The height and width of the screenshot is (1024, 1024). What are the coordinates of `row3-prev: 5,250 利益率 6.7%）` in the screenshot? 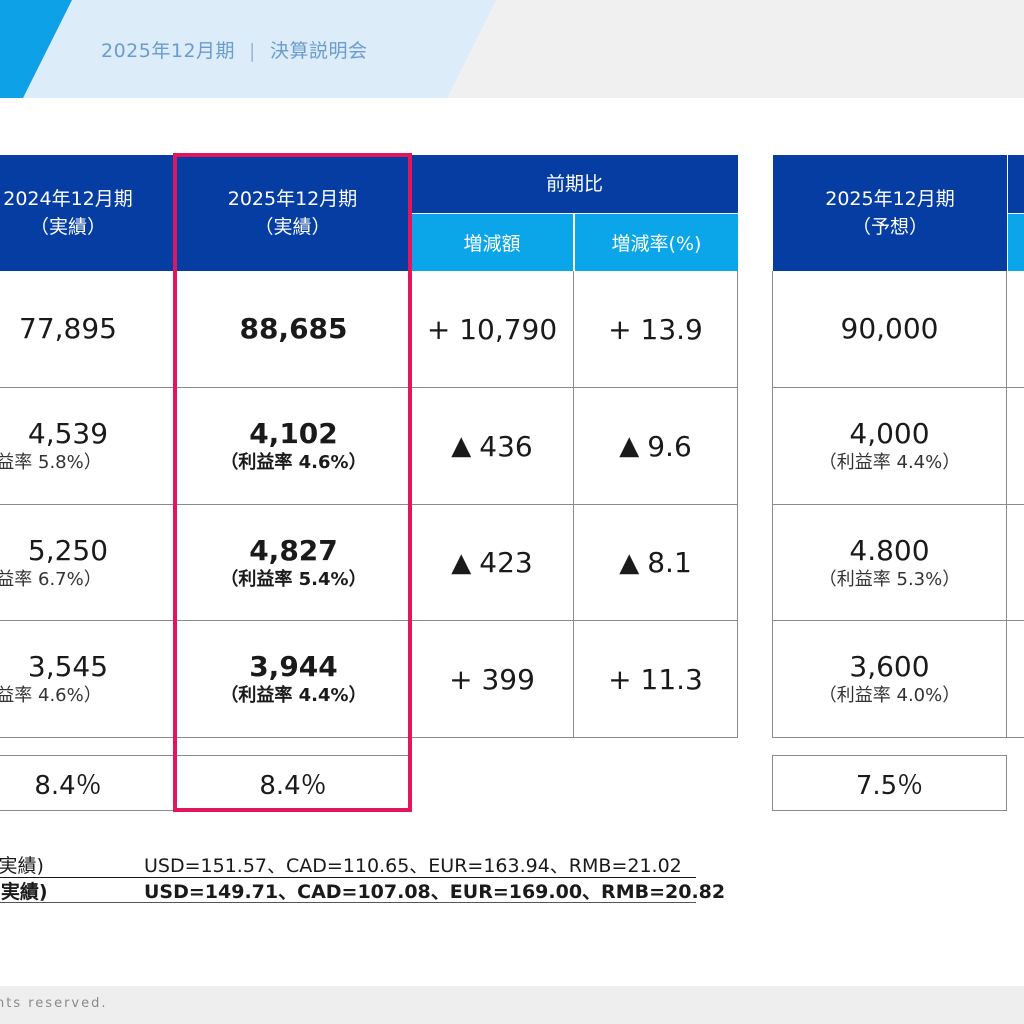 It's located at (88, 562).